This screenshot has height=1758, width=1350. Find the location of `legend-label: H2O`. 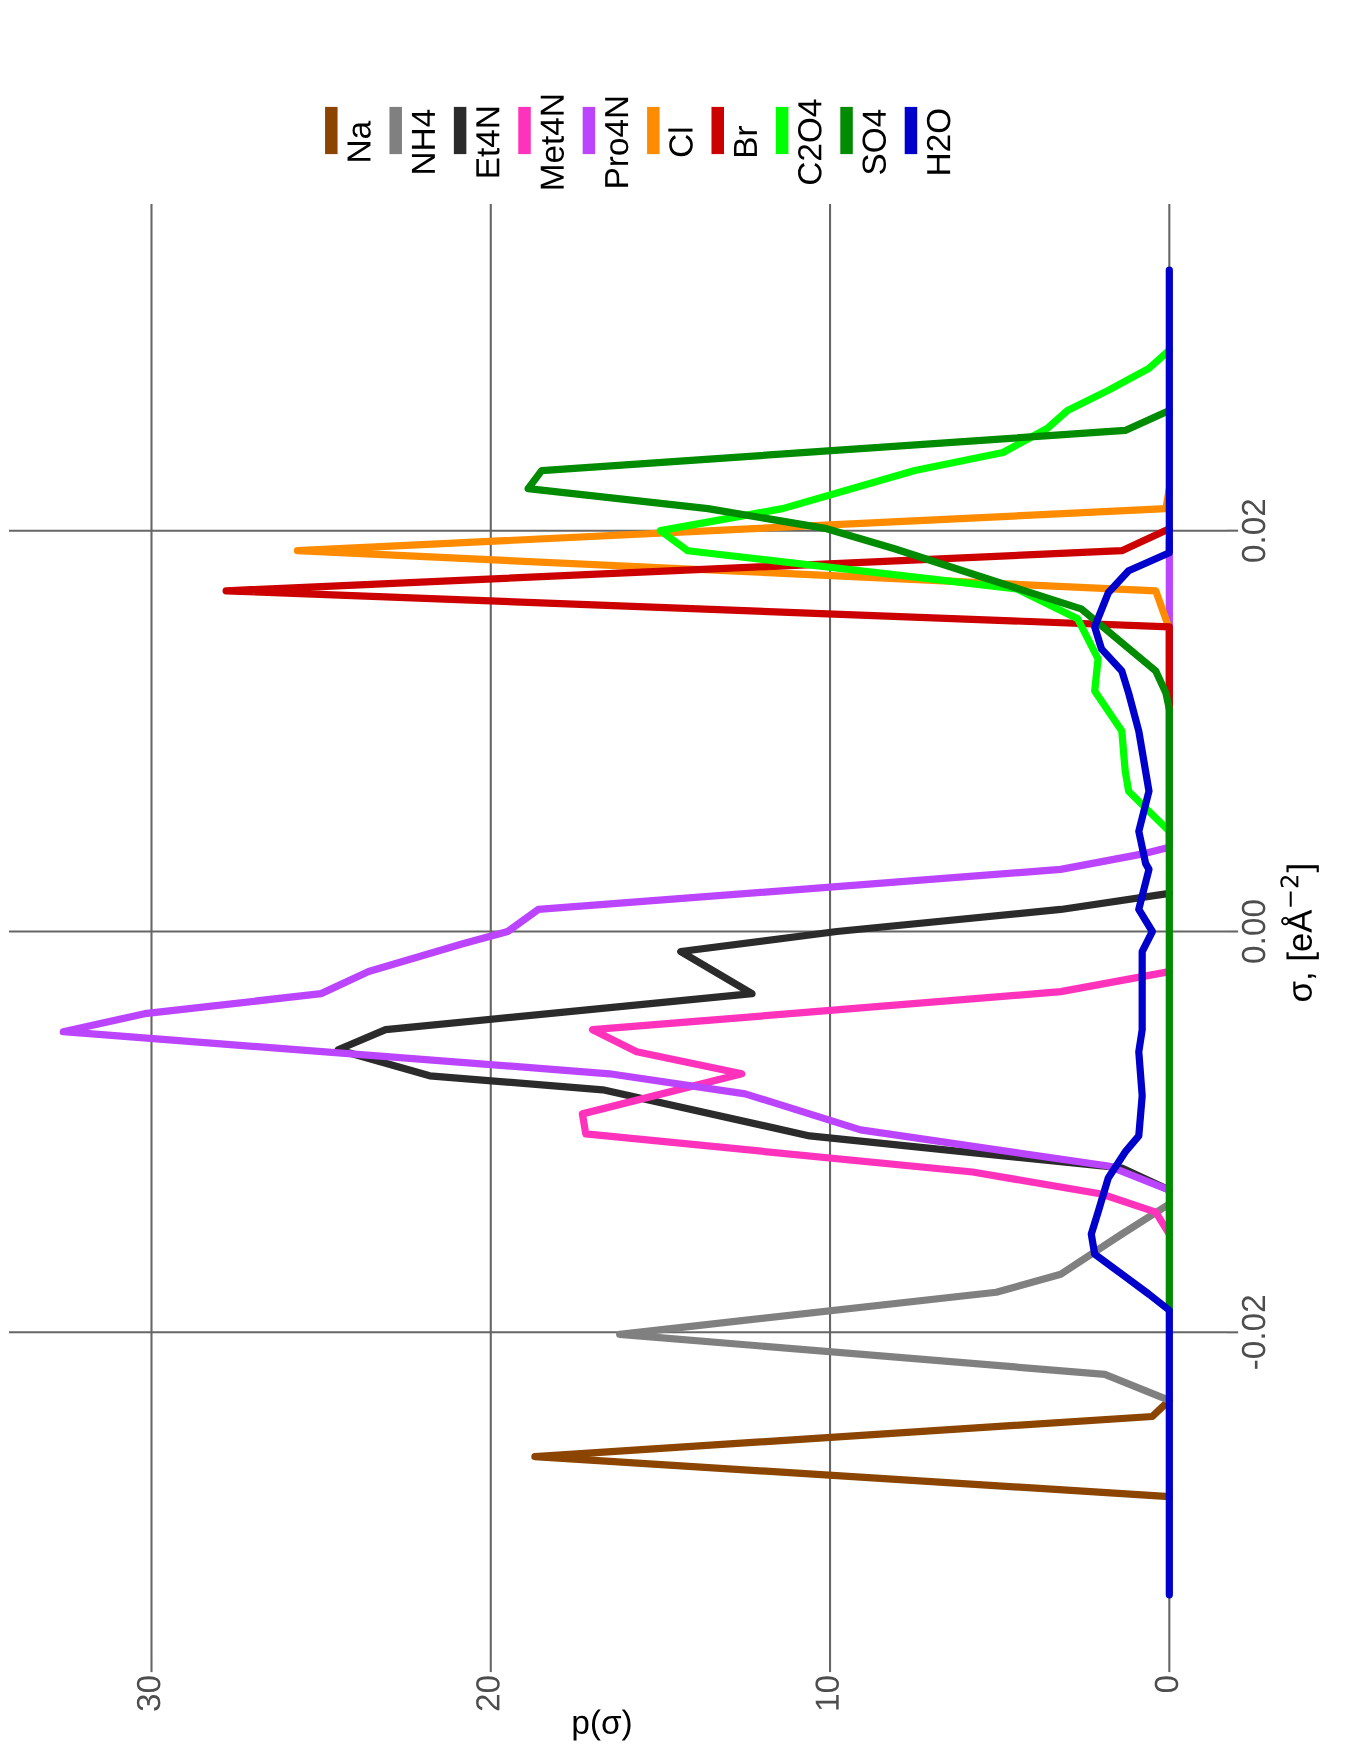

legend-label: H2O is located at coordinates (938, 141).